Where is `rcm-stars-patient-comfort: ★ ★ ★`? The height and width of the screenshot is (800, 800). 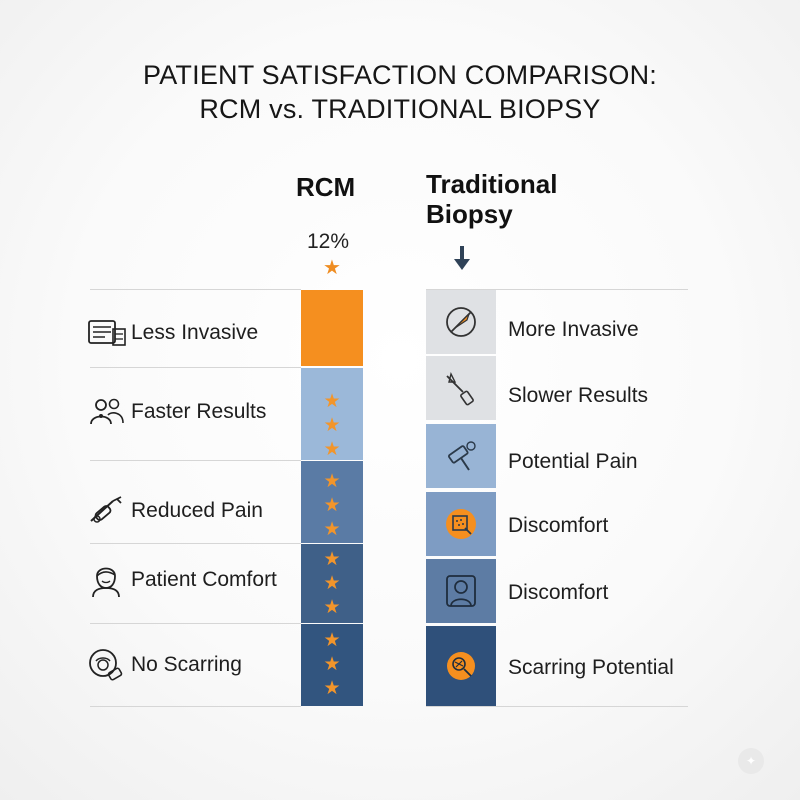
rcm-stars-patient-comfort: ★ ★ ★ is located at coordinates (332, 584).